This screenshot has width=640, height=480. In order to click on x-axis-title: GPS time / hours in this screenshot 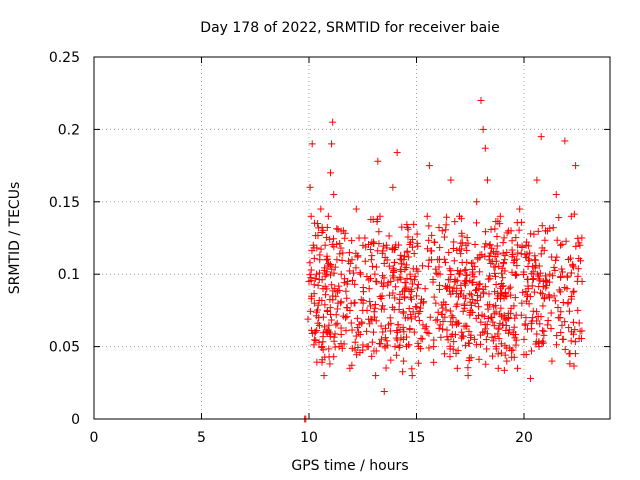, I will do `click(349, 466)`.